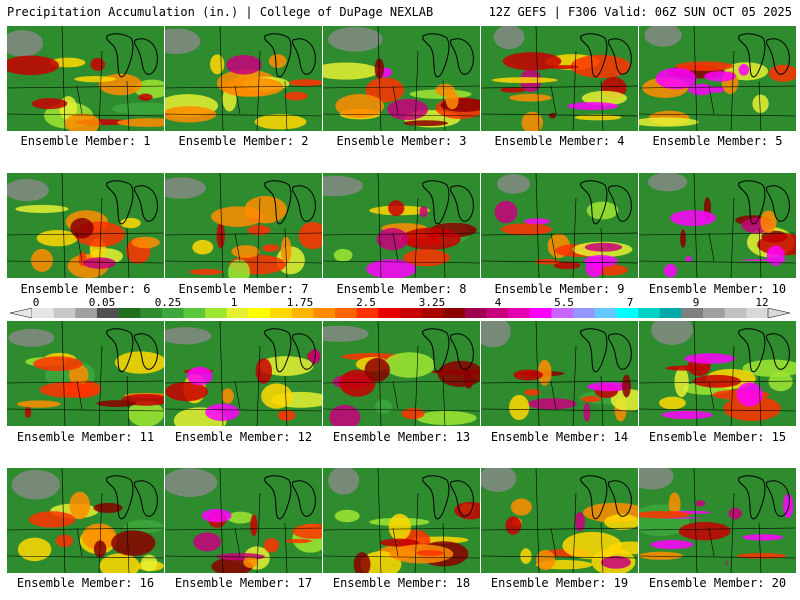 This screenshot has height=600, width=800. What do you see at coordinates (401, 141) in the screenshot?
I see `ensemble-member-caption: Ensemble Member: 3` at bounding box center [401, 141].